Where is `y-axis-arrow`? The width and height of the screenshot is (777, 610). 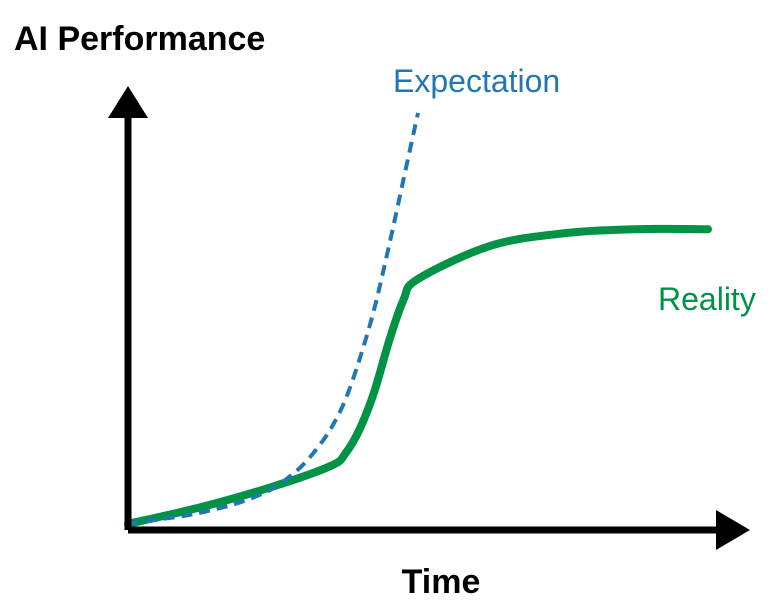
y-axis-arrow is located at coordinates (128, 102).